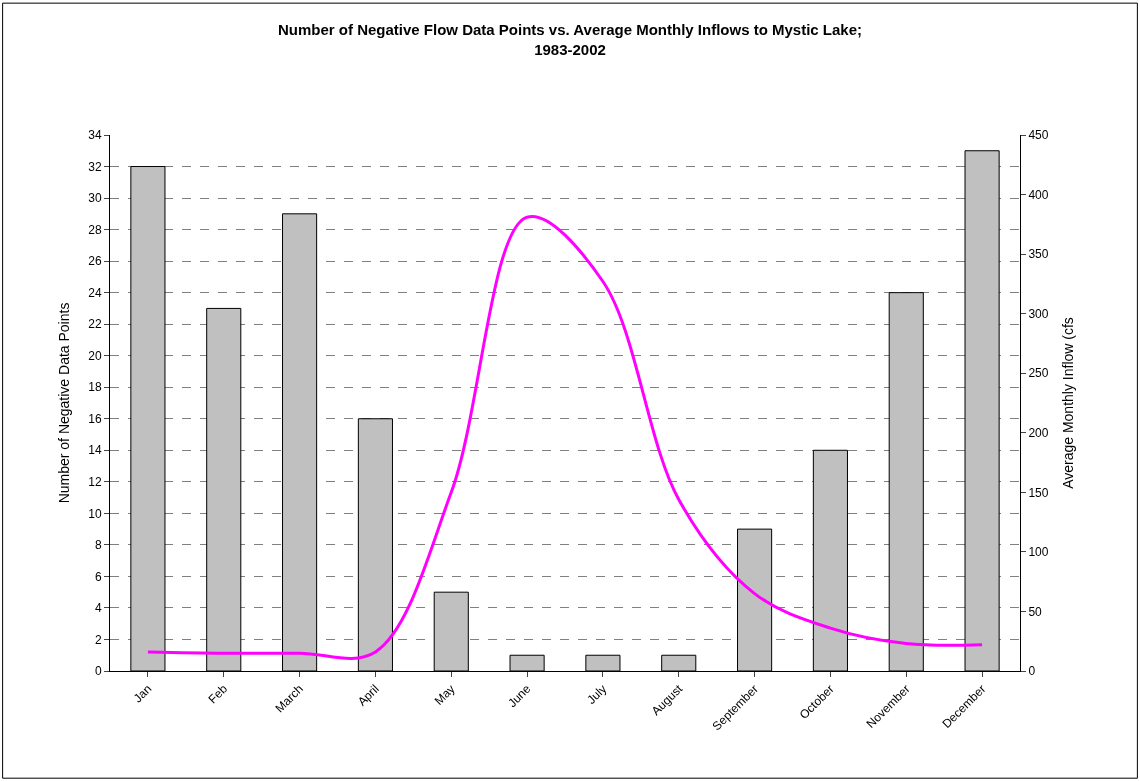 The height and width of the screenshot is (781, 1140). I want to click on y-axis-title: Number of Negative Data Points, so click(63, 403).